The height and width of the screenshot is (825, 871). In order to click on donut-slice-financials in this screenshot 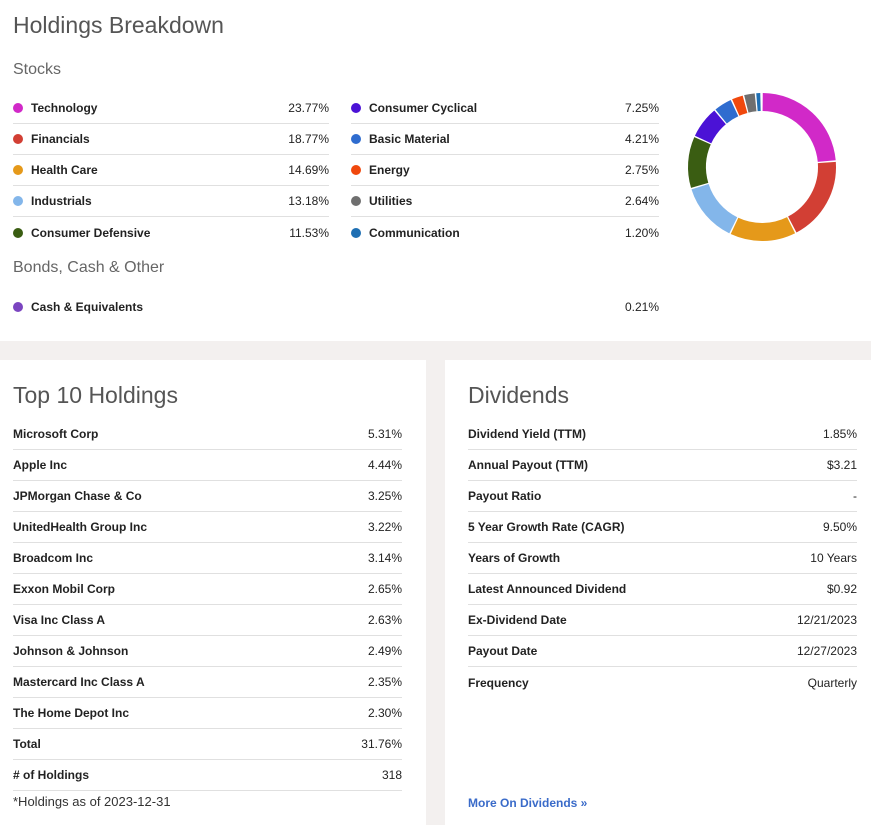, I will do `click(811, 197)`.